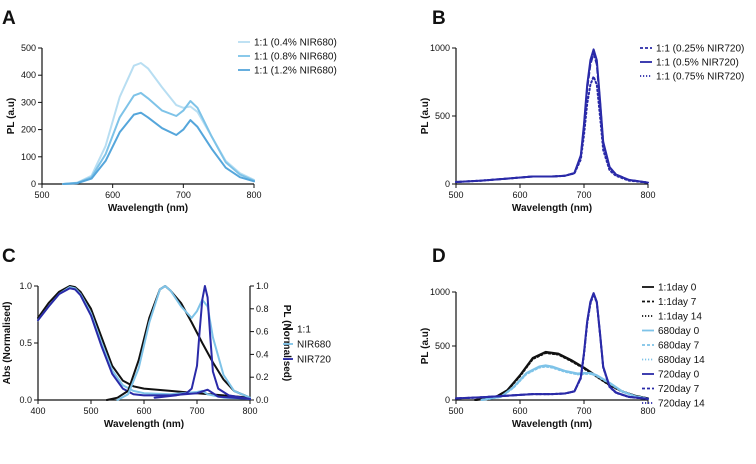  I want to click on legend-label: 1:1 (0.25% NIR720), so click(700, 49).